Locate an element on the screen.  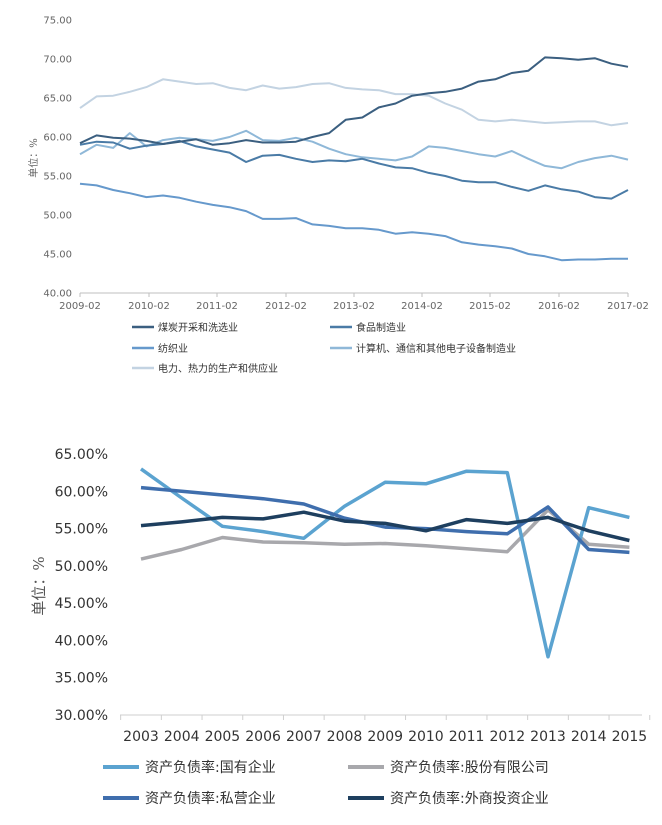
y-tick-label: 55.00% is located at coordinates (81, 530).